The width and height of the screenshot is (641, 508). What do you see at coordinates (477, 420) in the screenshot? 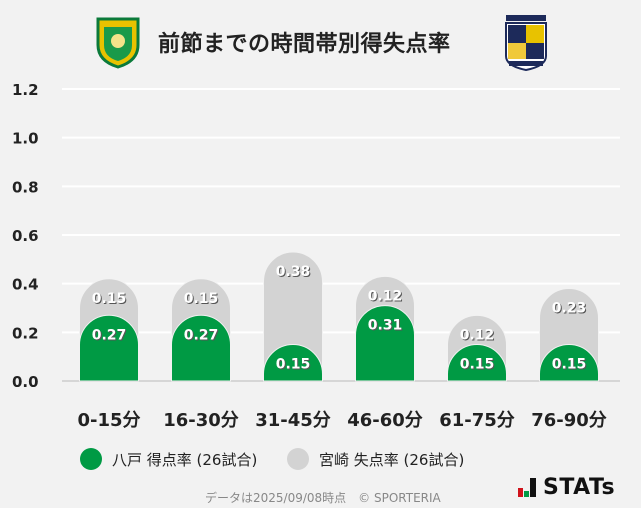
I see `x-tick-label: 61-75分` at bounding box center [477, 420].